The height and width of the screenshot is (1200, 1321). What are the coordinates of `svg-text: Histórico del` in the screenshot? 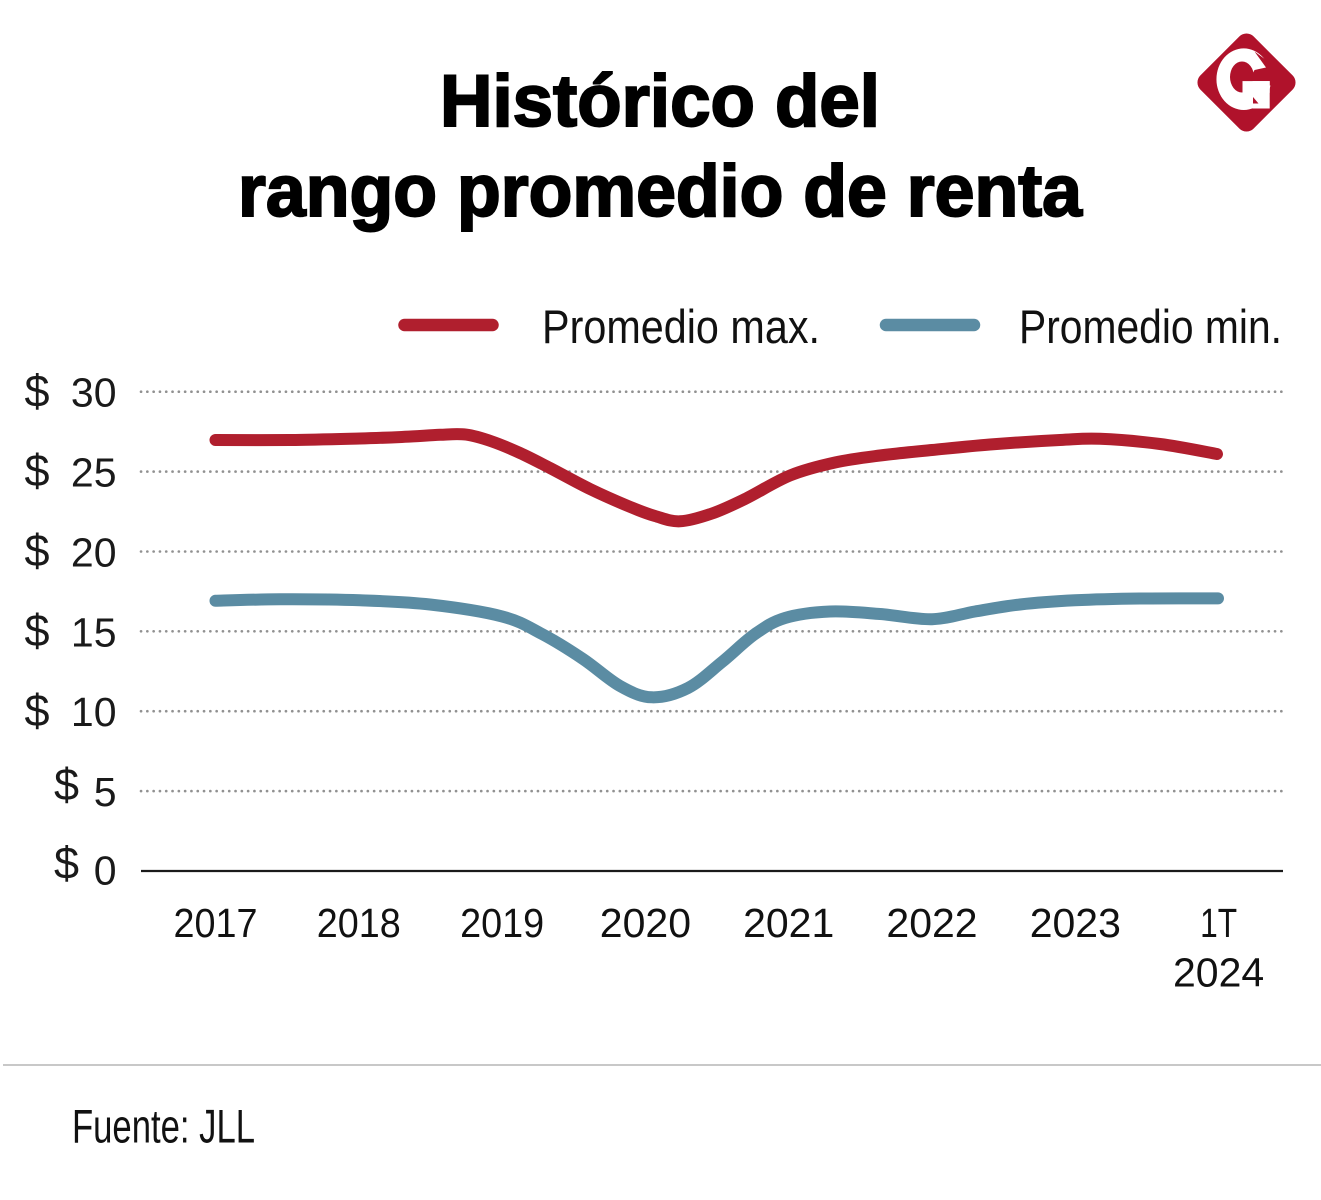 It's located at (660, 101).